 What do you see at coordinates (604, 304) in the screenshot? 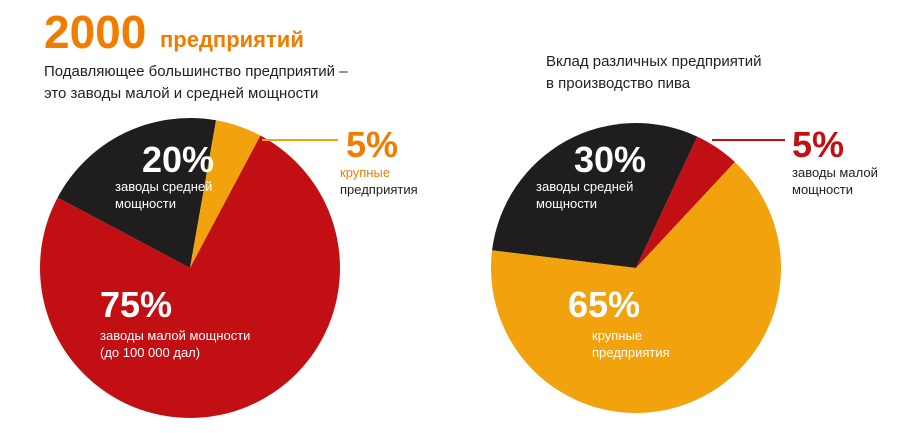
I see `value-label: 65%` at bounding box center [604, 304].